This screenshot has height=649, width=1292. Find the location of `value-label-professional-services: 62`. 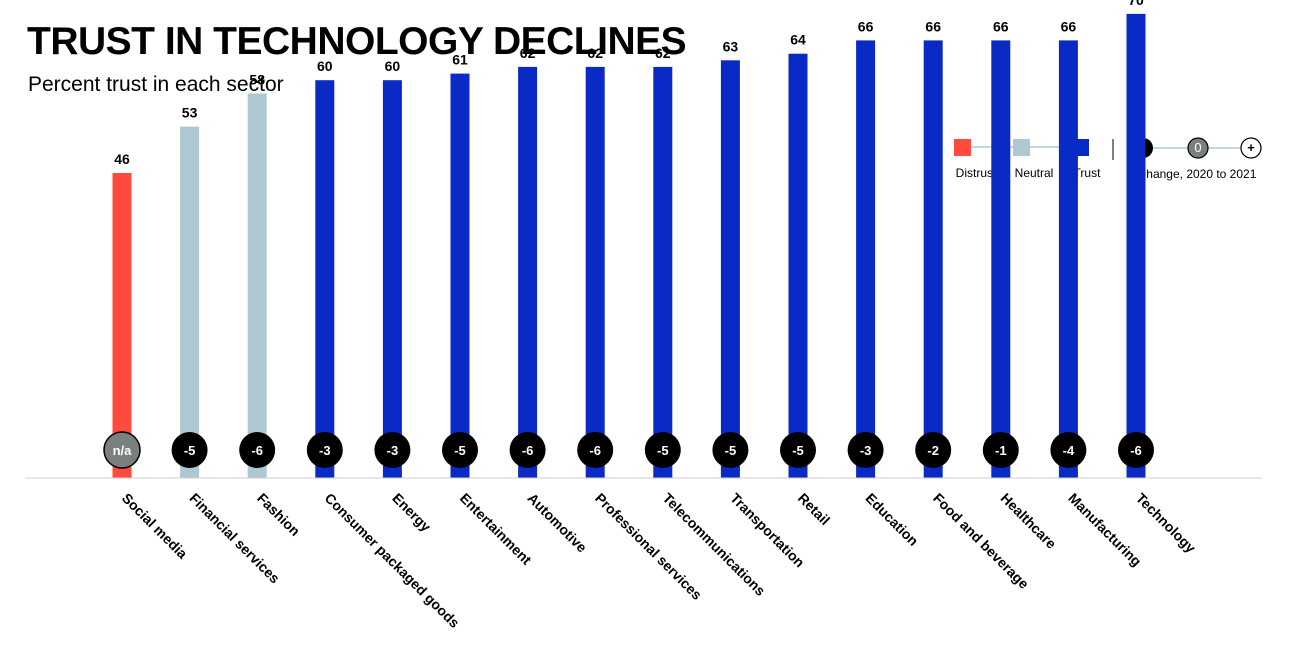

value-label-professional-services: 62 is located at coordinates (595, 53).